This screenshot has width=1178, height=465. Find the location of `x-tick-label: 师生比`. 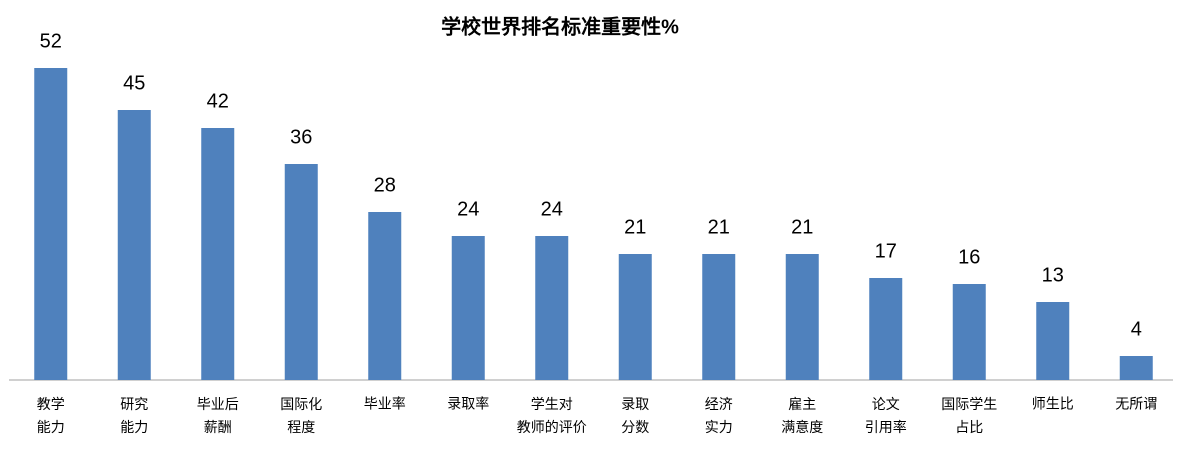

x-tick-label: 师生比 is located at coordinates (1053, 404).